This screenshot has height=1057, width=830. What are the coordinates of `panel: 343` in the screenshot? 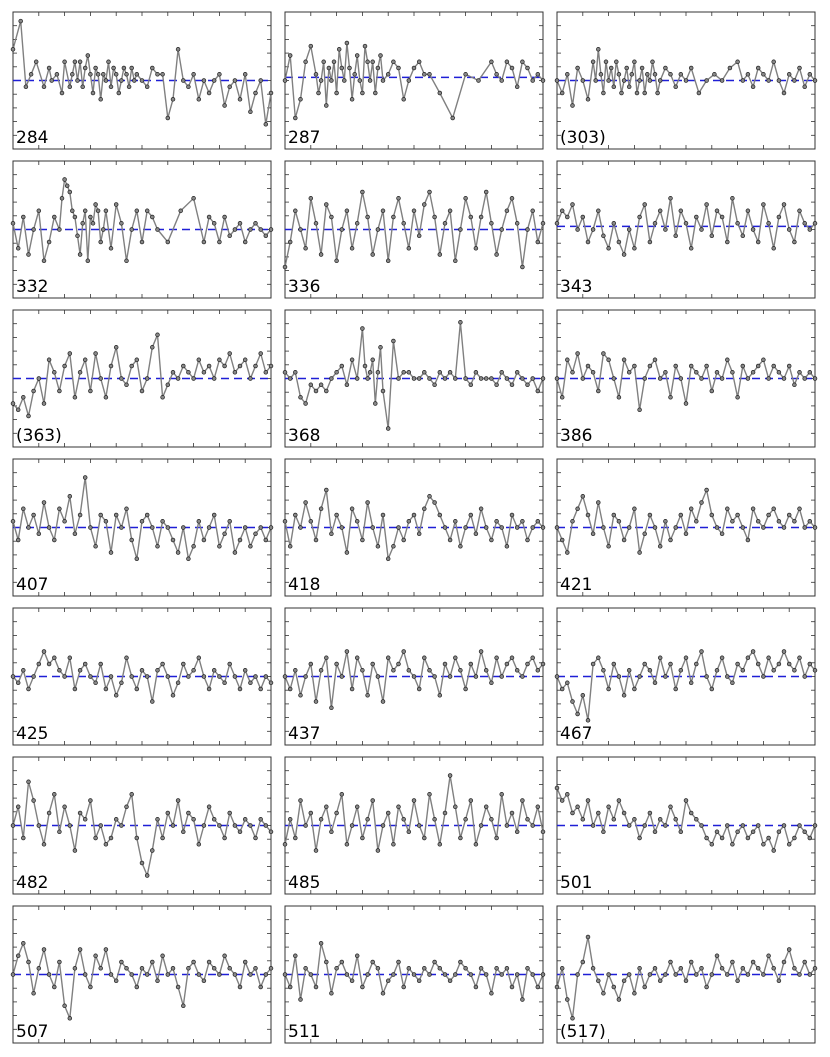 It's located at (686, 229).